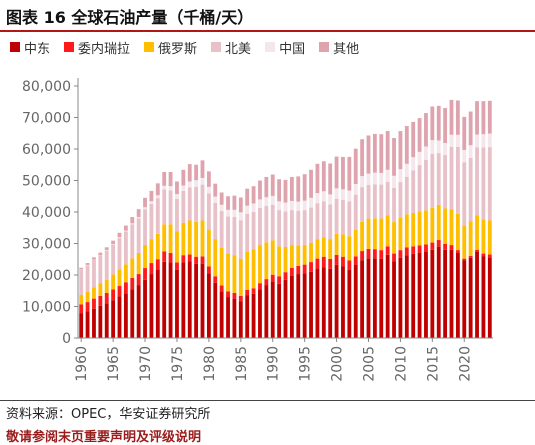 This screenshot has width=535, height=445. Describe the element at coordinates (104, 47) in the screenshot. I see `legend-label: 委内瑞拉` at that location.